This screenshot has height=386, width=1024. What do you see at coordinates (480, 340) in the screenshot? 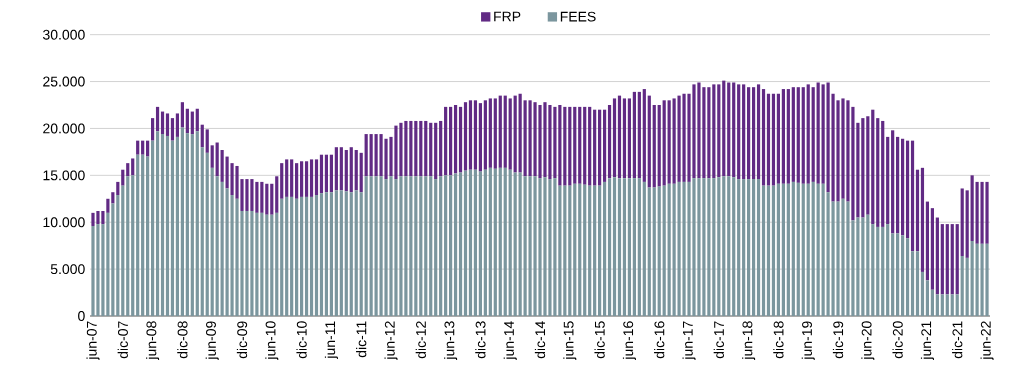
I see `x-tick-label: dic-13` at bounding box center [480, 340].